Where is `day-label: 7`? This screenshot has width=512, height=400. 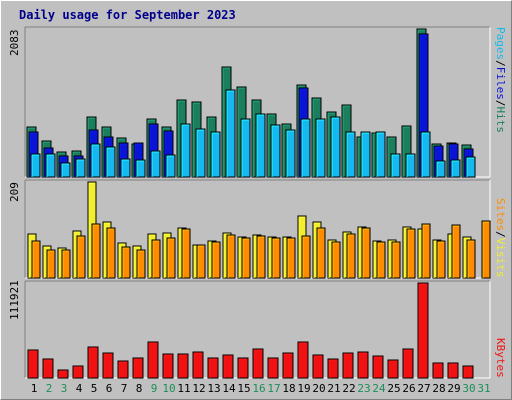
day-label: 7 is located at coordinates (124, 388).